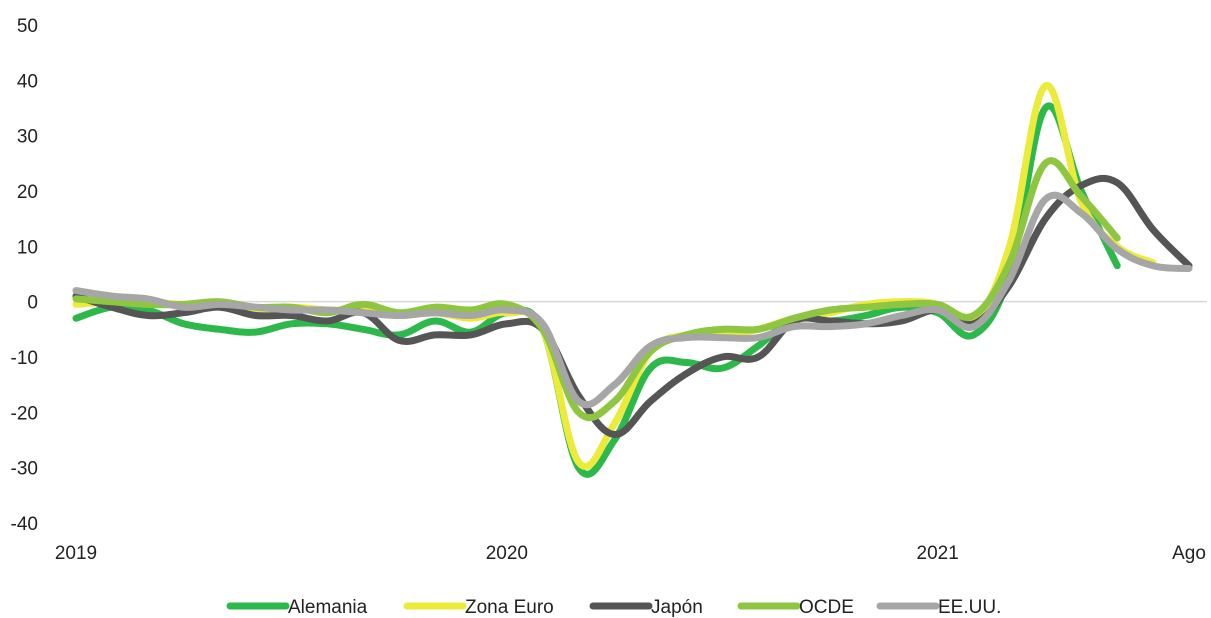 The height and width of the screenshot is (618, 1211). What do you see at coordinates (24, 358) in the screenshot?
I see `y-tick-label: -10` at bounding box center [24, 358].